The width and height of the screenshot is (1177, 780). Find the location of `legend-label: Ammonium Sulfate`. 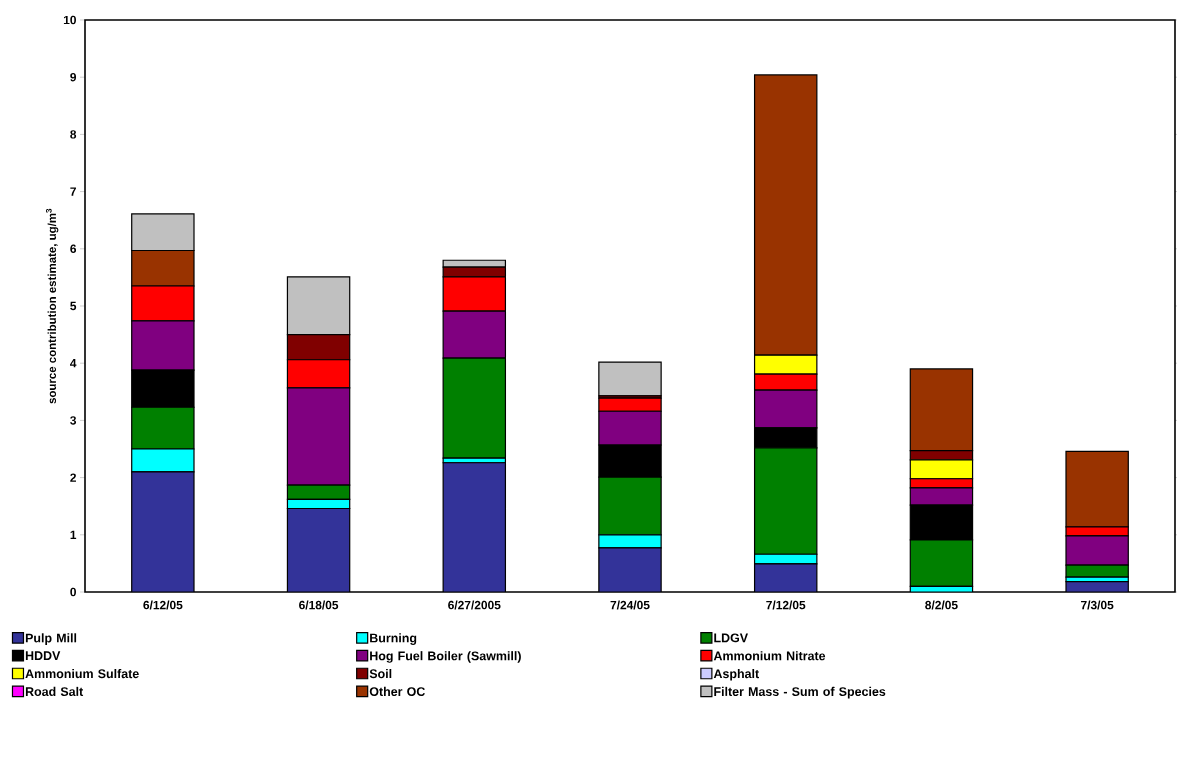

legend-label: Ammonium Sulfate is located at coordinates (82, 673).